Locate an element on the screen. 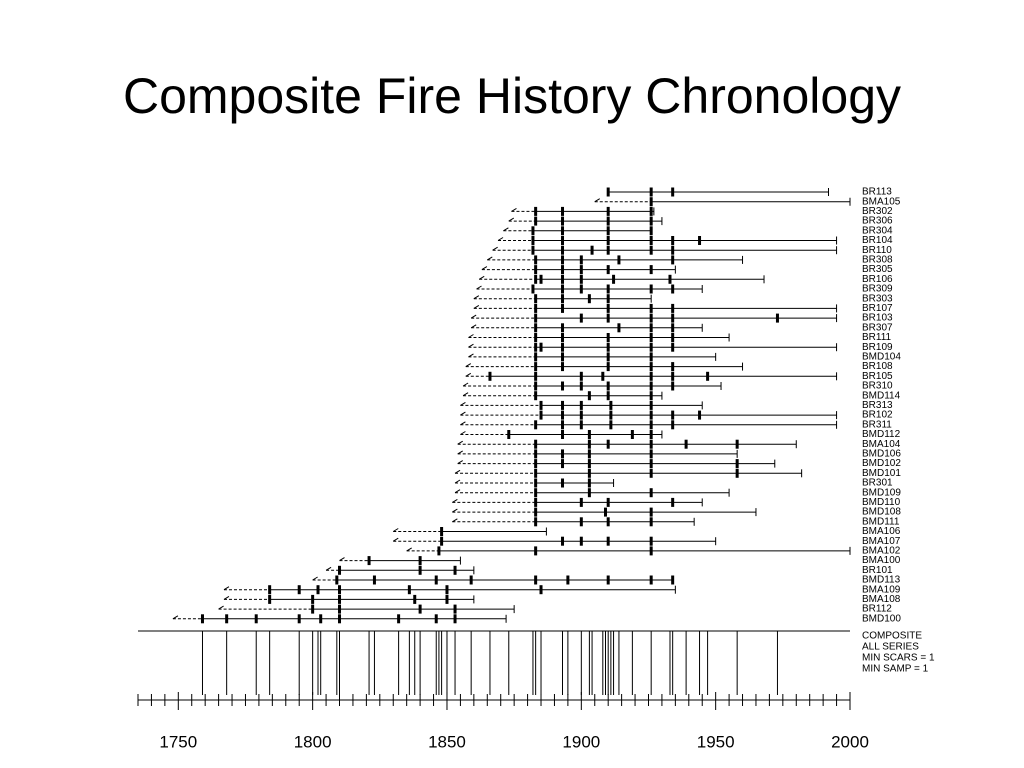 The image size is (1024, 768). series-label: BR110 is located at coordinates (877, 250).